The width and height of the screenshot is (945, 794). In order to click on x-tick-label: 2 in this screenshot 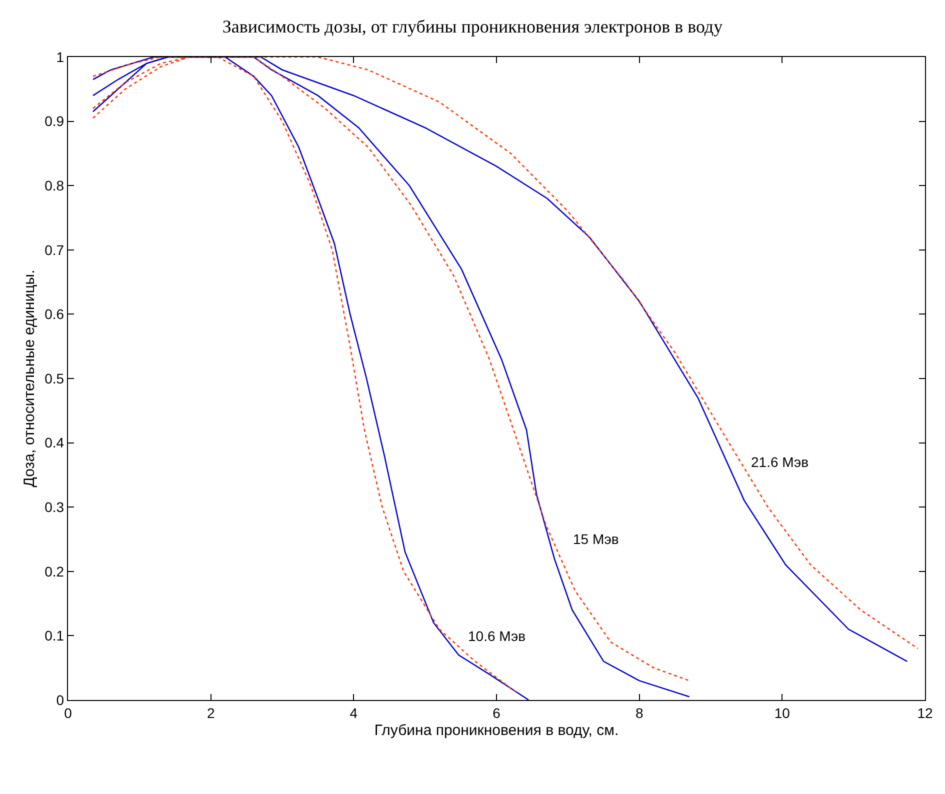, I will do `click(210, 712)`.